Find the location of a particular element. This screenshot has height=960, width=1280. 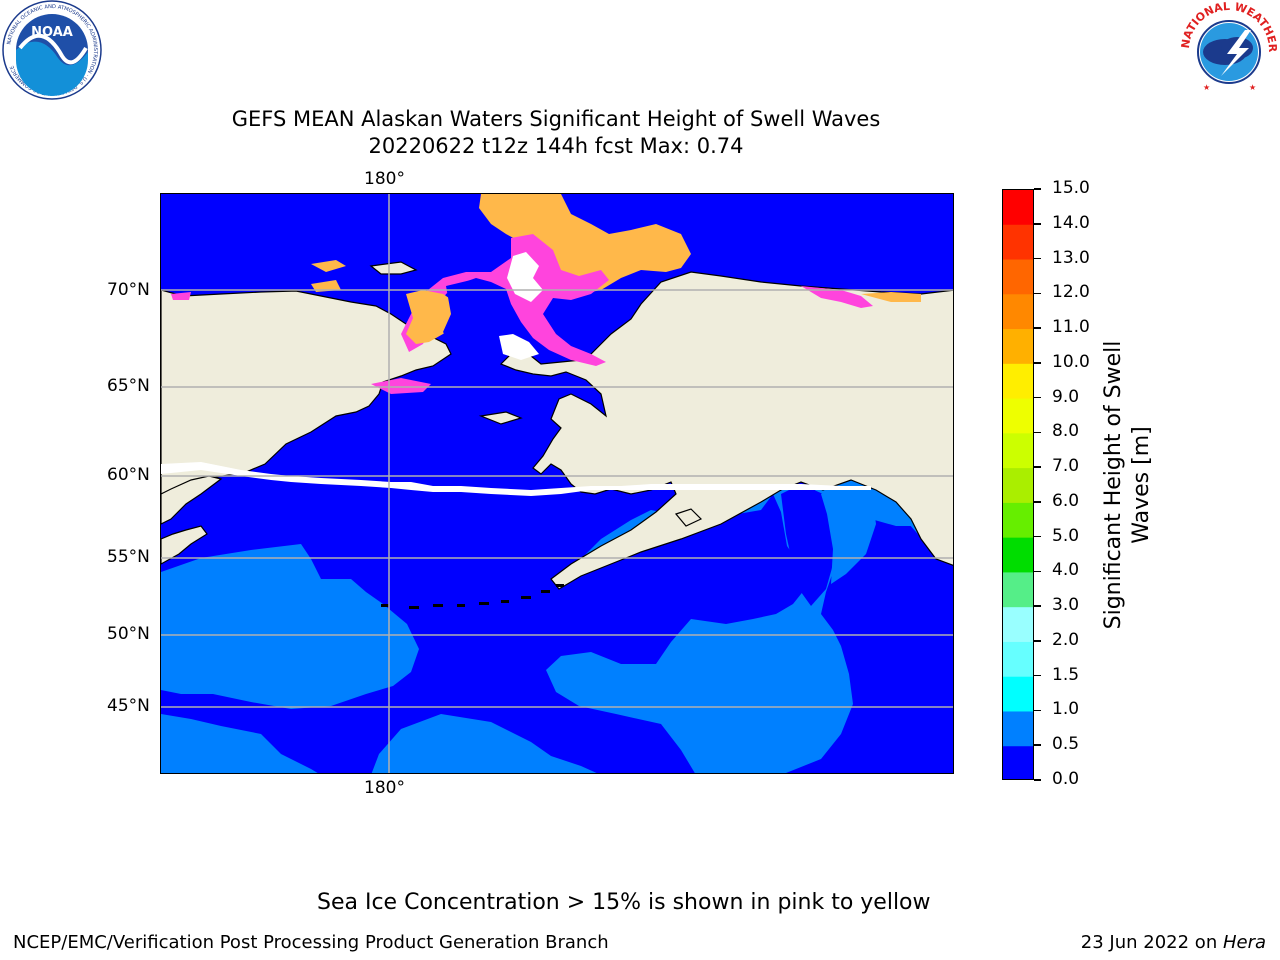

lat-label-60: 60°N is located at coordinates (128, 475).